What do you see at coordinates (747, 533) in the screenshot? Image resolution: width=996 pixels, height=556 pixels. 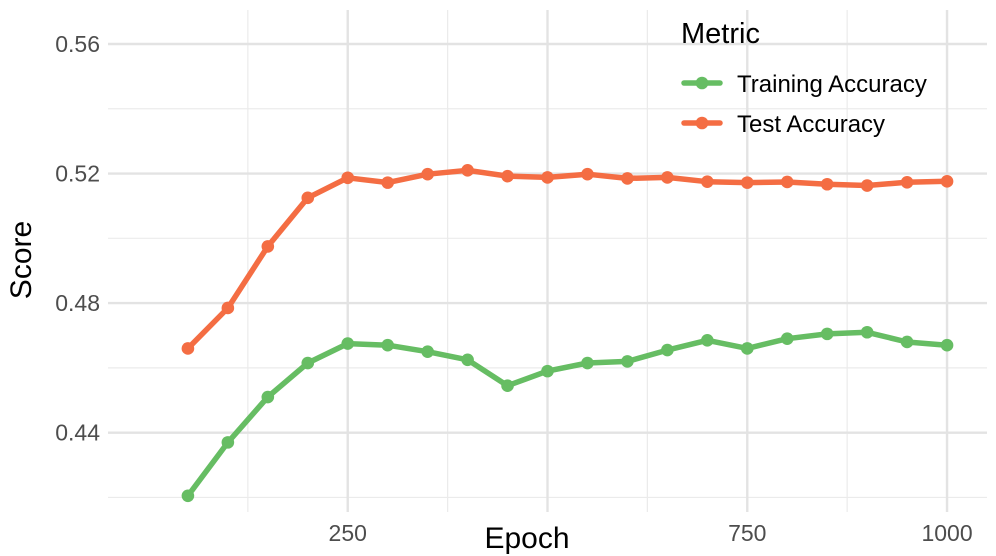 I see `x-tick-label: 750` at bounding box center [747, 533].